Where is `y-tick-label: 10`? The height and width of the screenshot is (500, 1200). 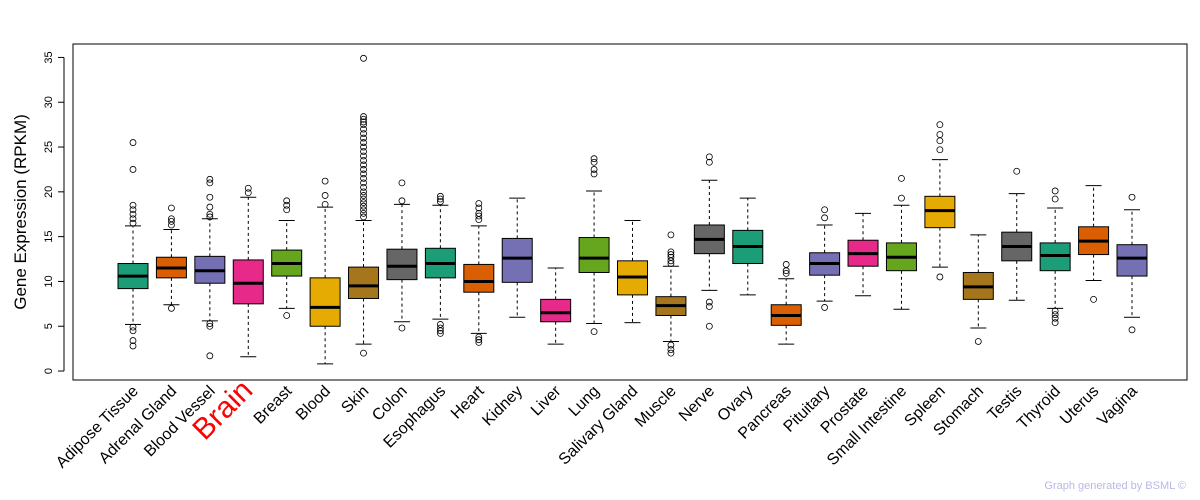
y-tick-label: 10 is located at coordinates (49, 281).